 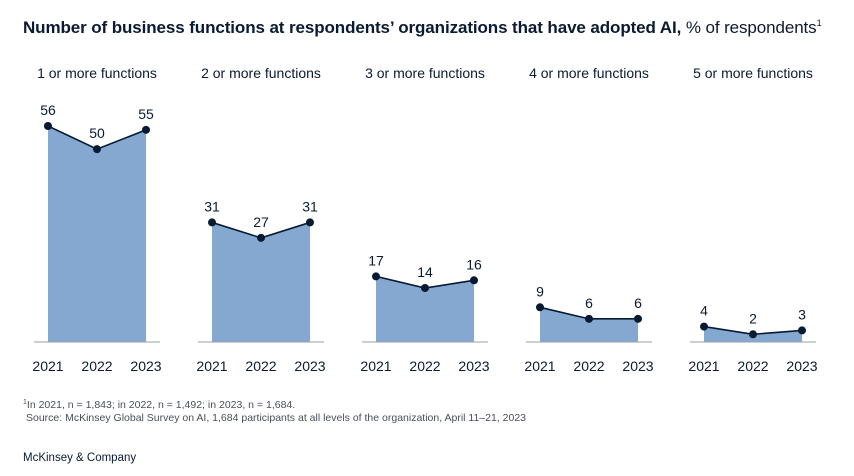 I want to click on data-label: 17, so click(x=376, y=260).